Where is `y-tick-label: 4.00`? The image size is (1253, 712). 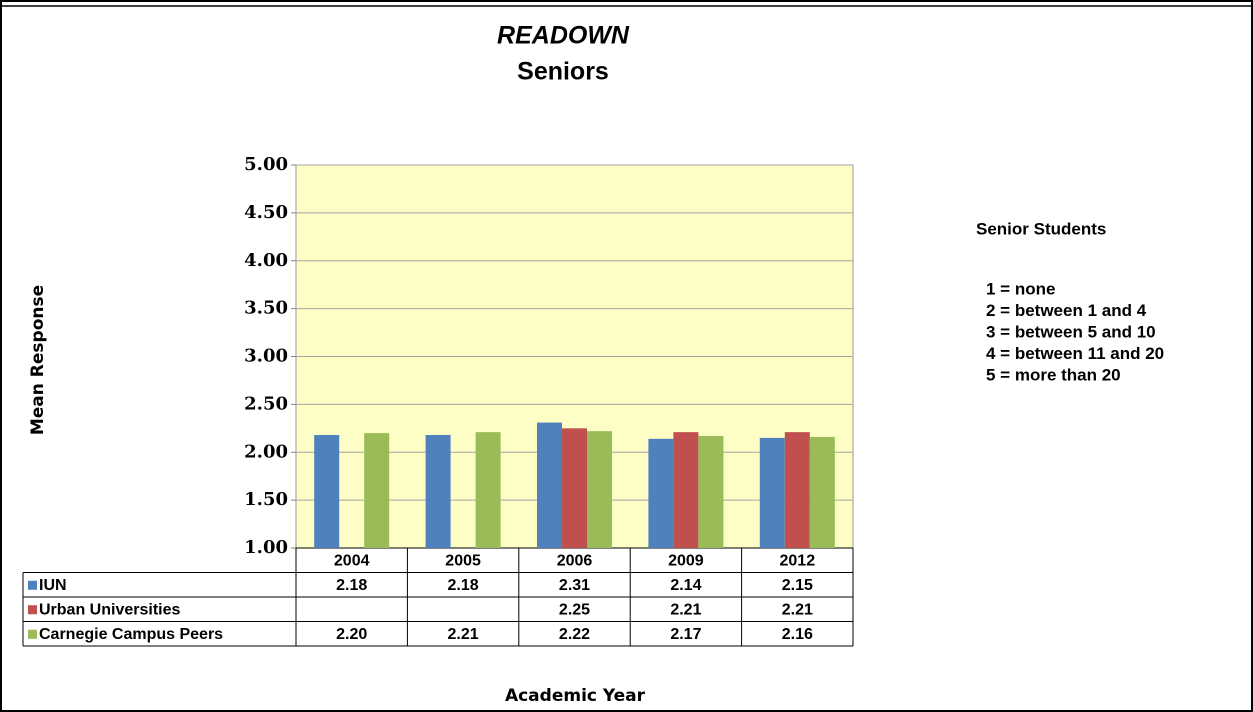
y-tick-label: 4.00 is located at coordinates (266, 260).